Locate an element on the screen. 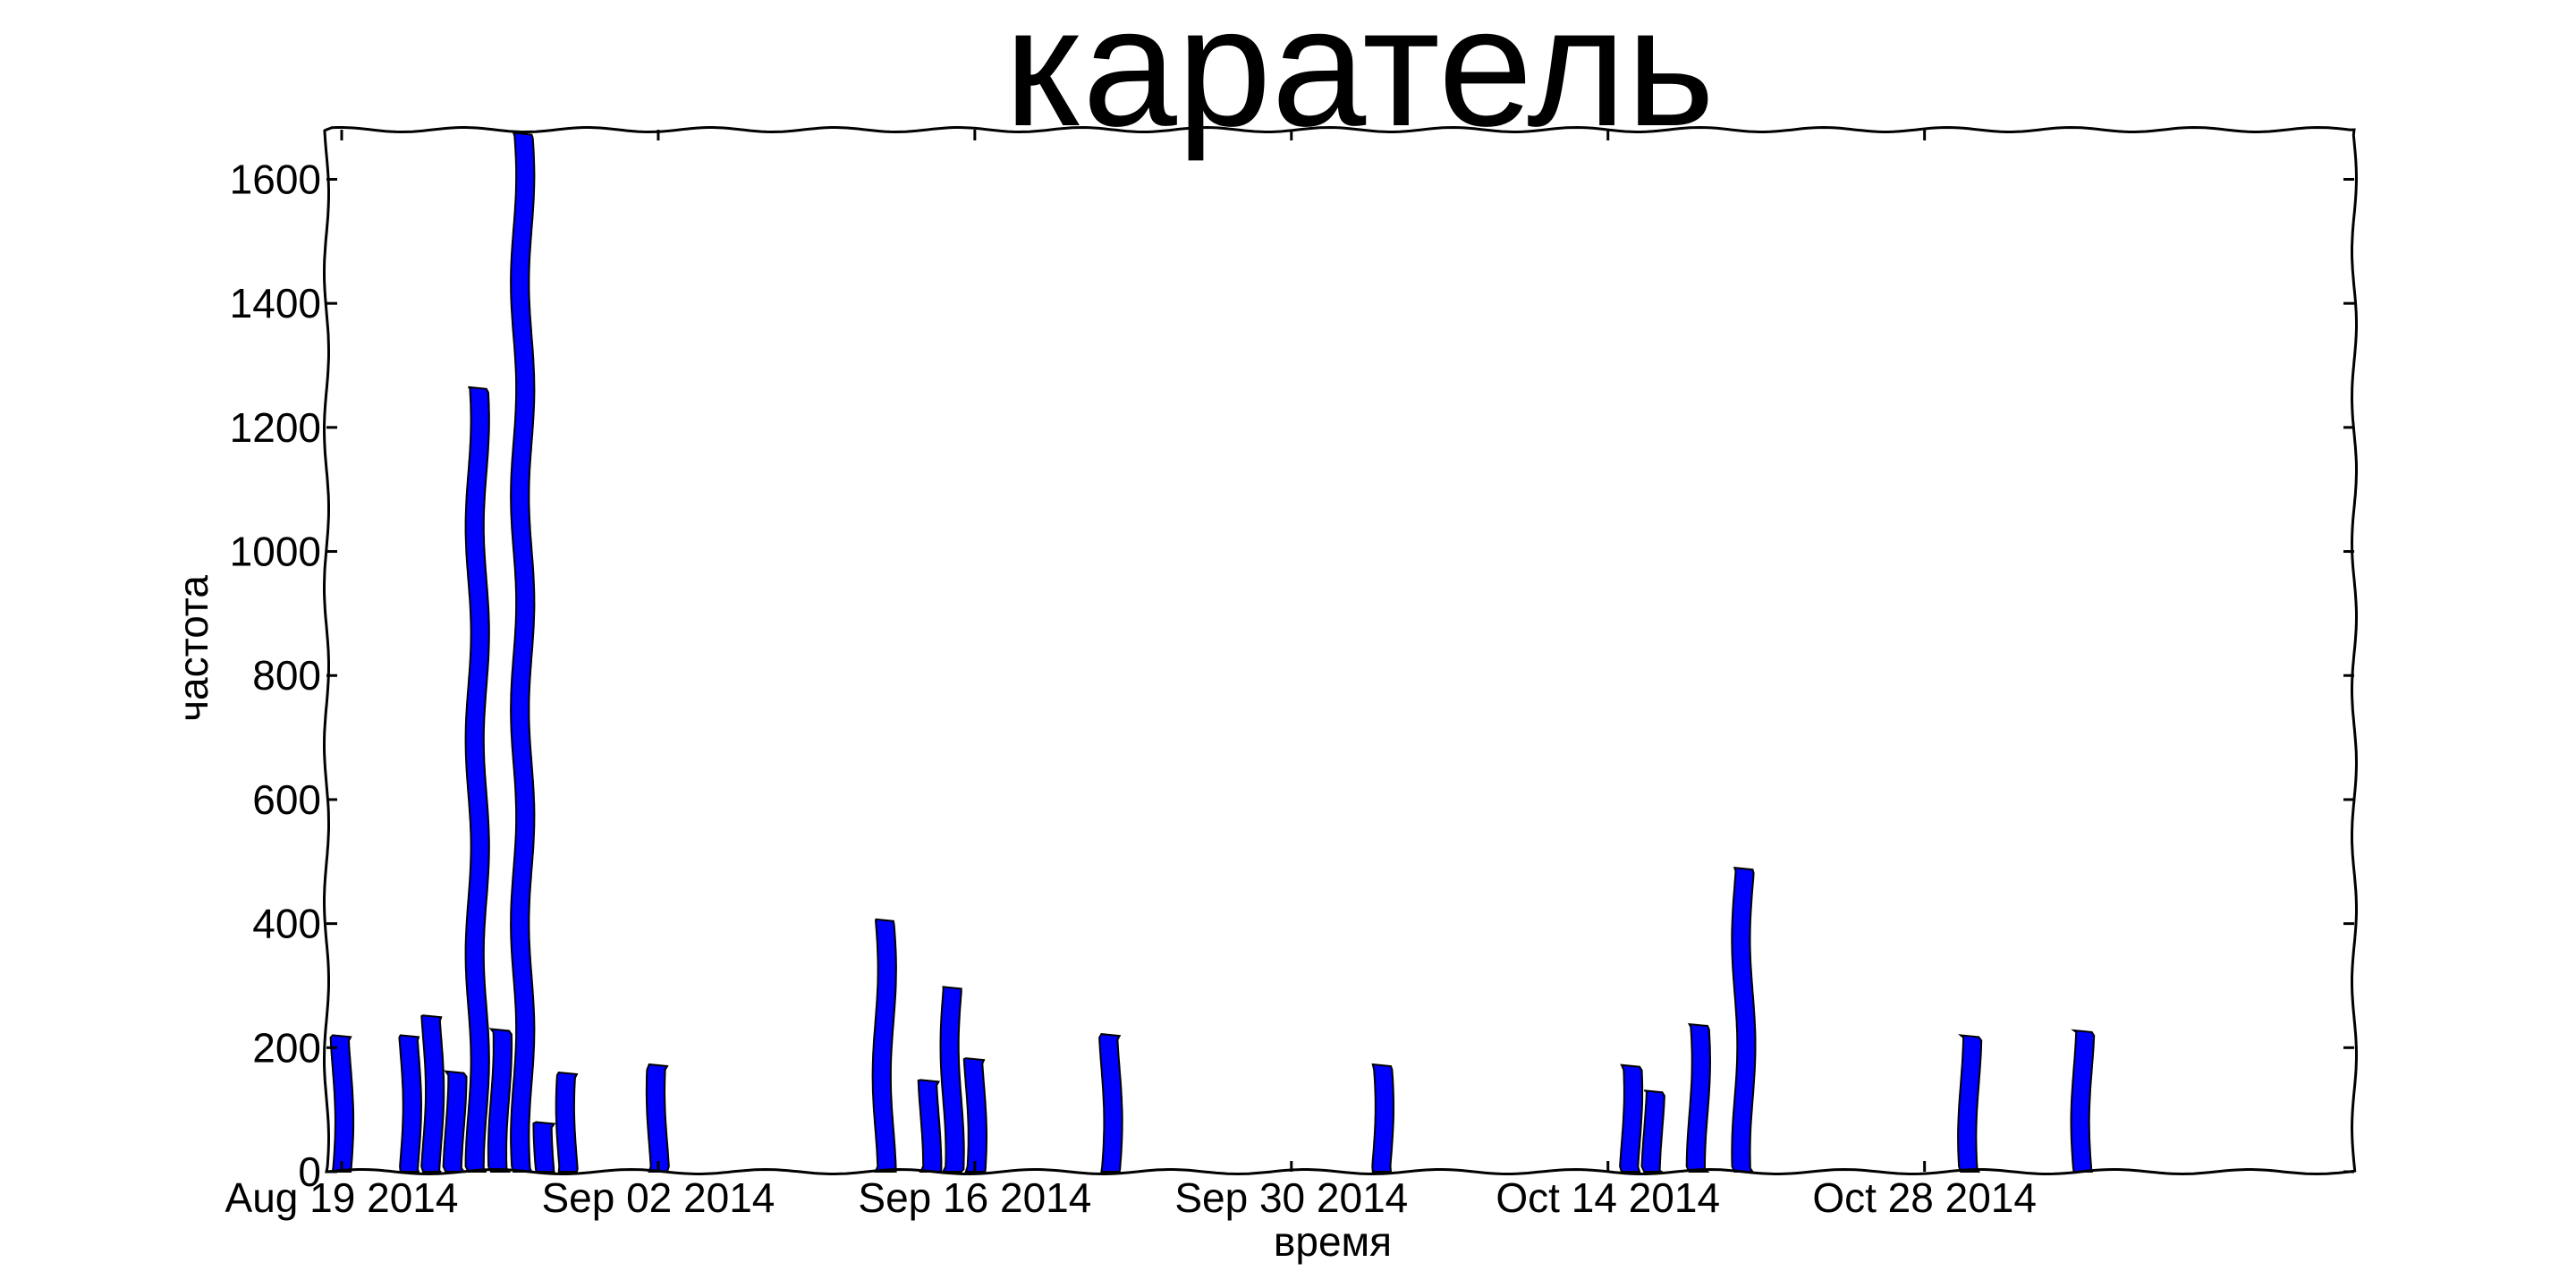 This screenshot has width=2576, height=1288. y-tick-label: 1000 is located at coordinates (275, 552).